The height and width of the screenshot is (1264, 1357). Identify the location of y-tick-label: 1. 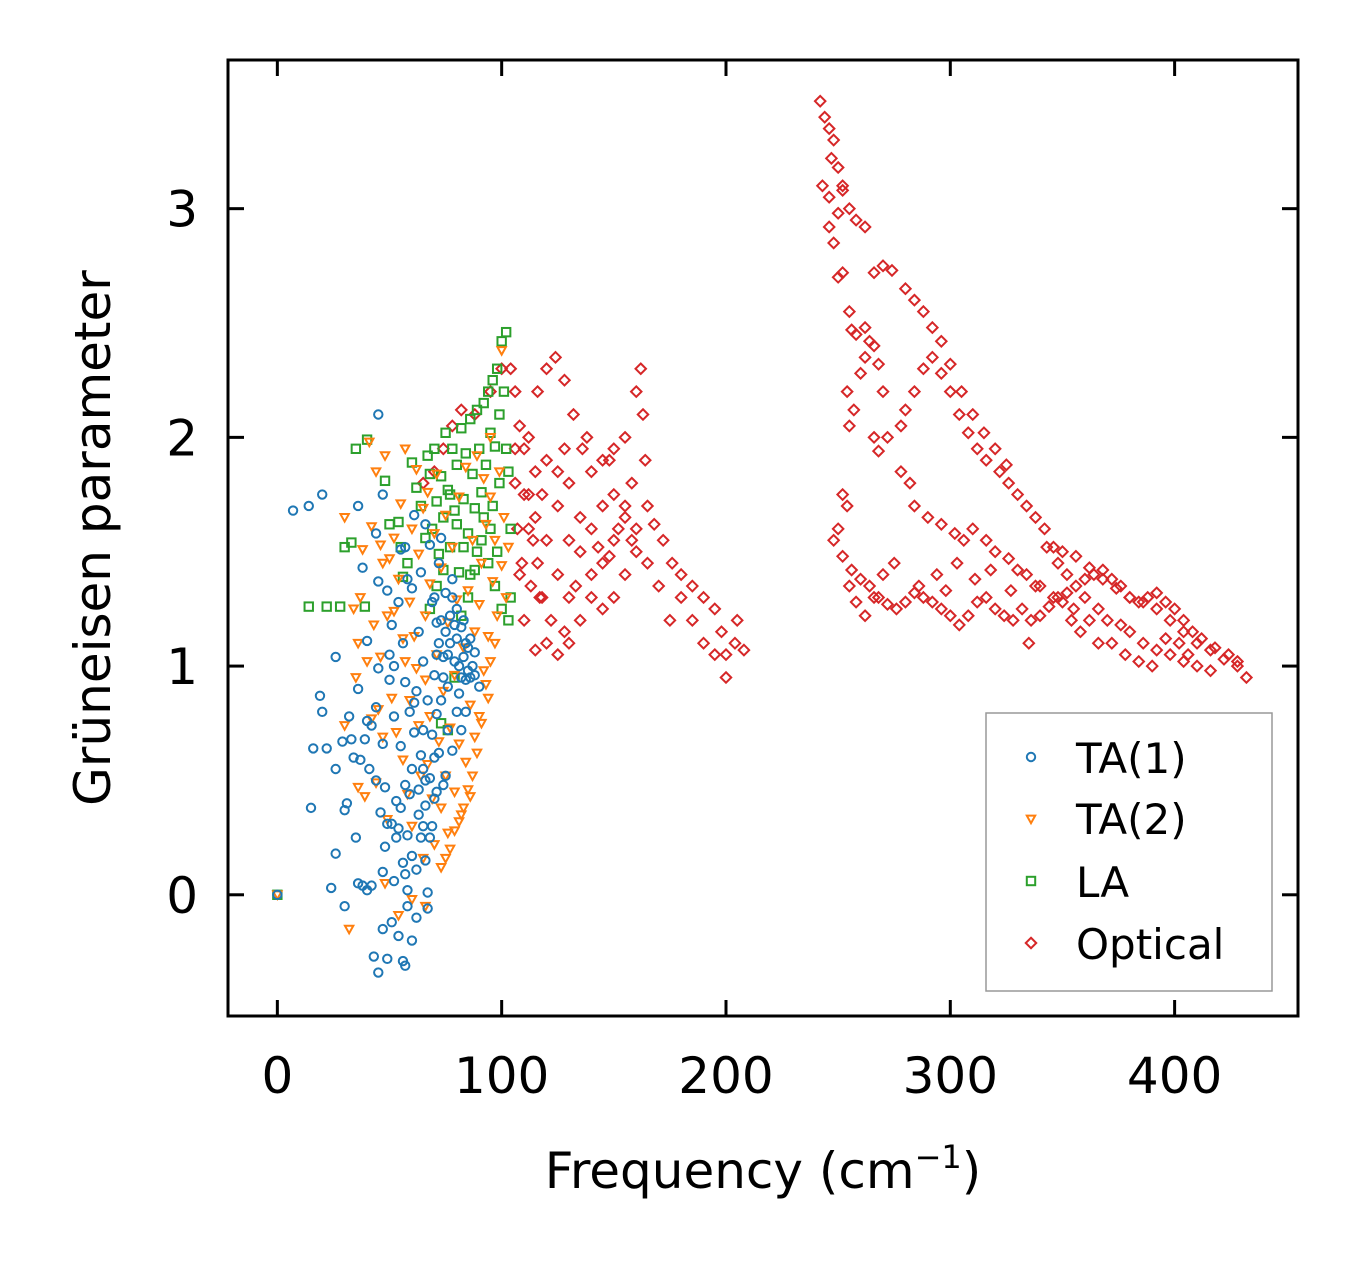
(182, 667).